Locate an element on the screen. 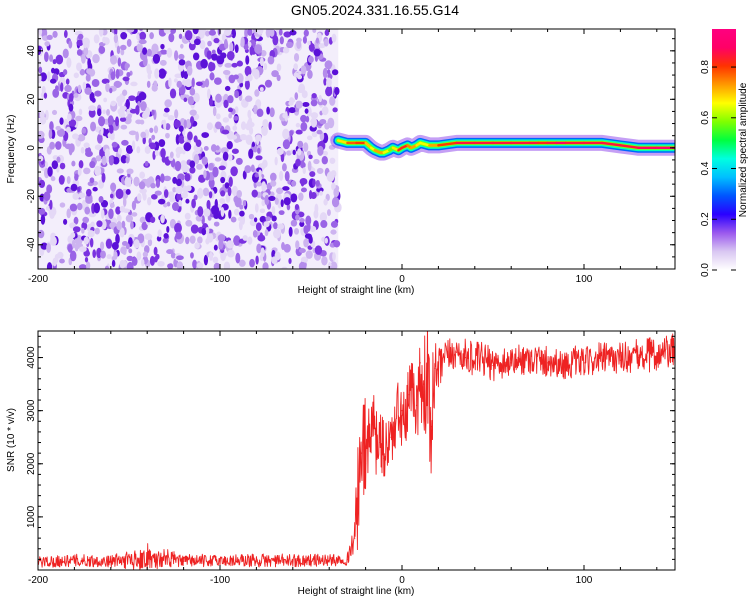 Image resolution: width=750 pixels, height=600 pixels. track-core-segment is located at coordinates (447, 144).